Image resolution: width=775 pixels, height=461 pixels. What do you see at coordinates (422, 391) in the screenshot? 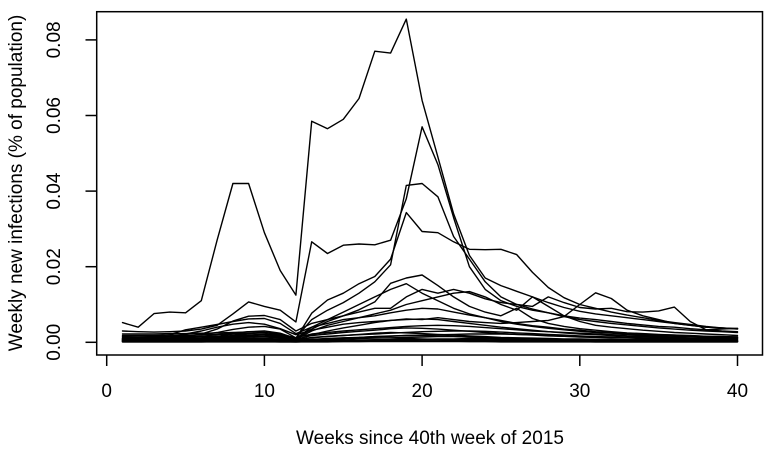
I see `x-tick-label: 20` at bounding box center [422, 391].